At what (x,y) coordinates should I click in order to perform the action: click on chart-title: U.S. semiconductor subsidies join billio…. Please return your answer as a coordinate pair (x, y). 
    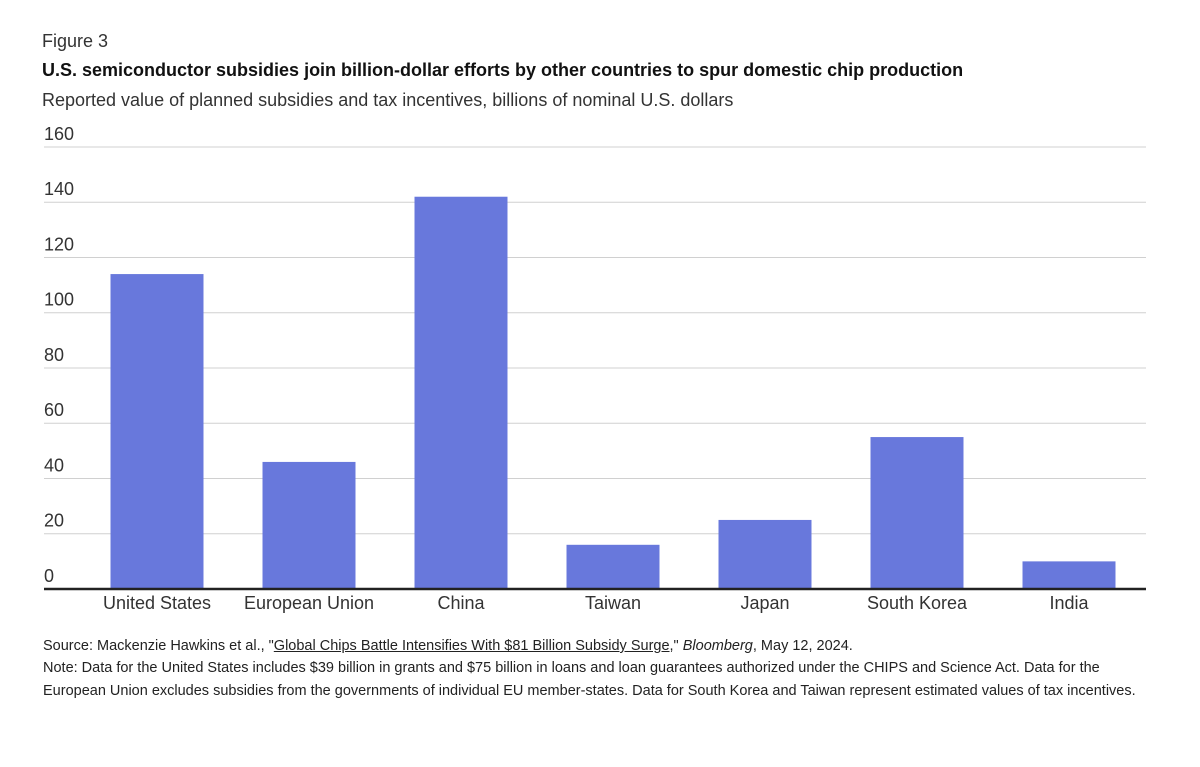
    Looking at the image, I should click on (502, 70).